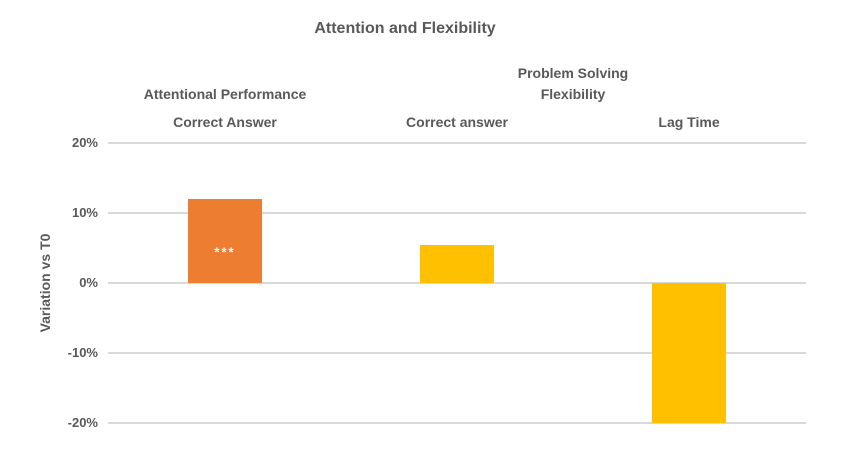 Image resolution: width=848 pixels, height=471 pixels. What do you see at coordinates (405, 28) in the screenshot?
I see `chart-title: Attention and Flexibility` at bounding box center [405, 28].